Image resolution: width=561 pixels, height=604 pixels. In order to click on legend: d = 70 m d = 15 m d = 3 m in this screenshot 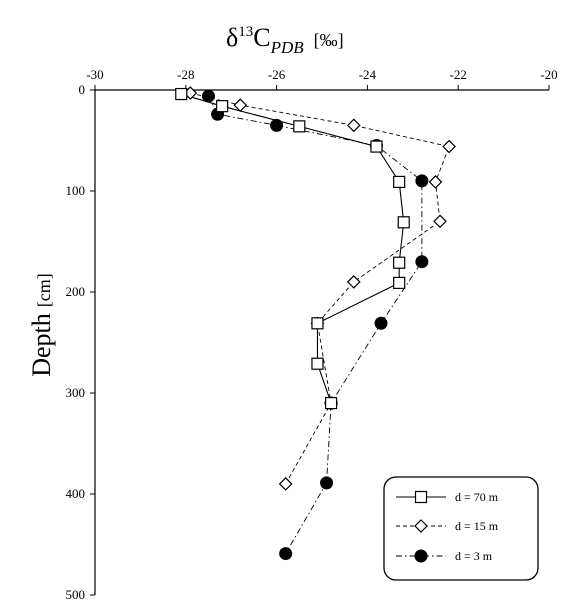, I will do `click(461, 528)`.